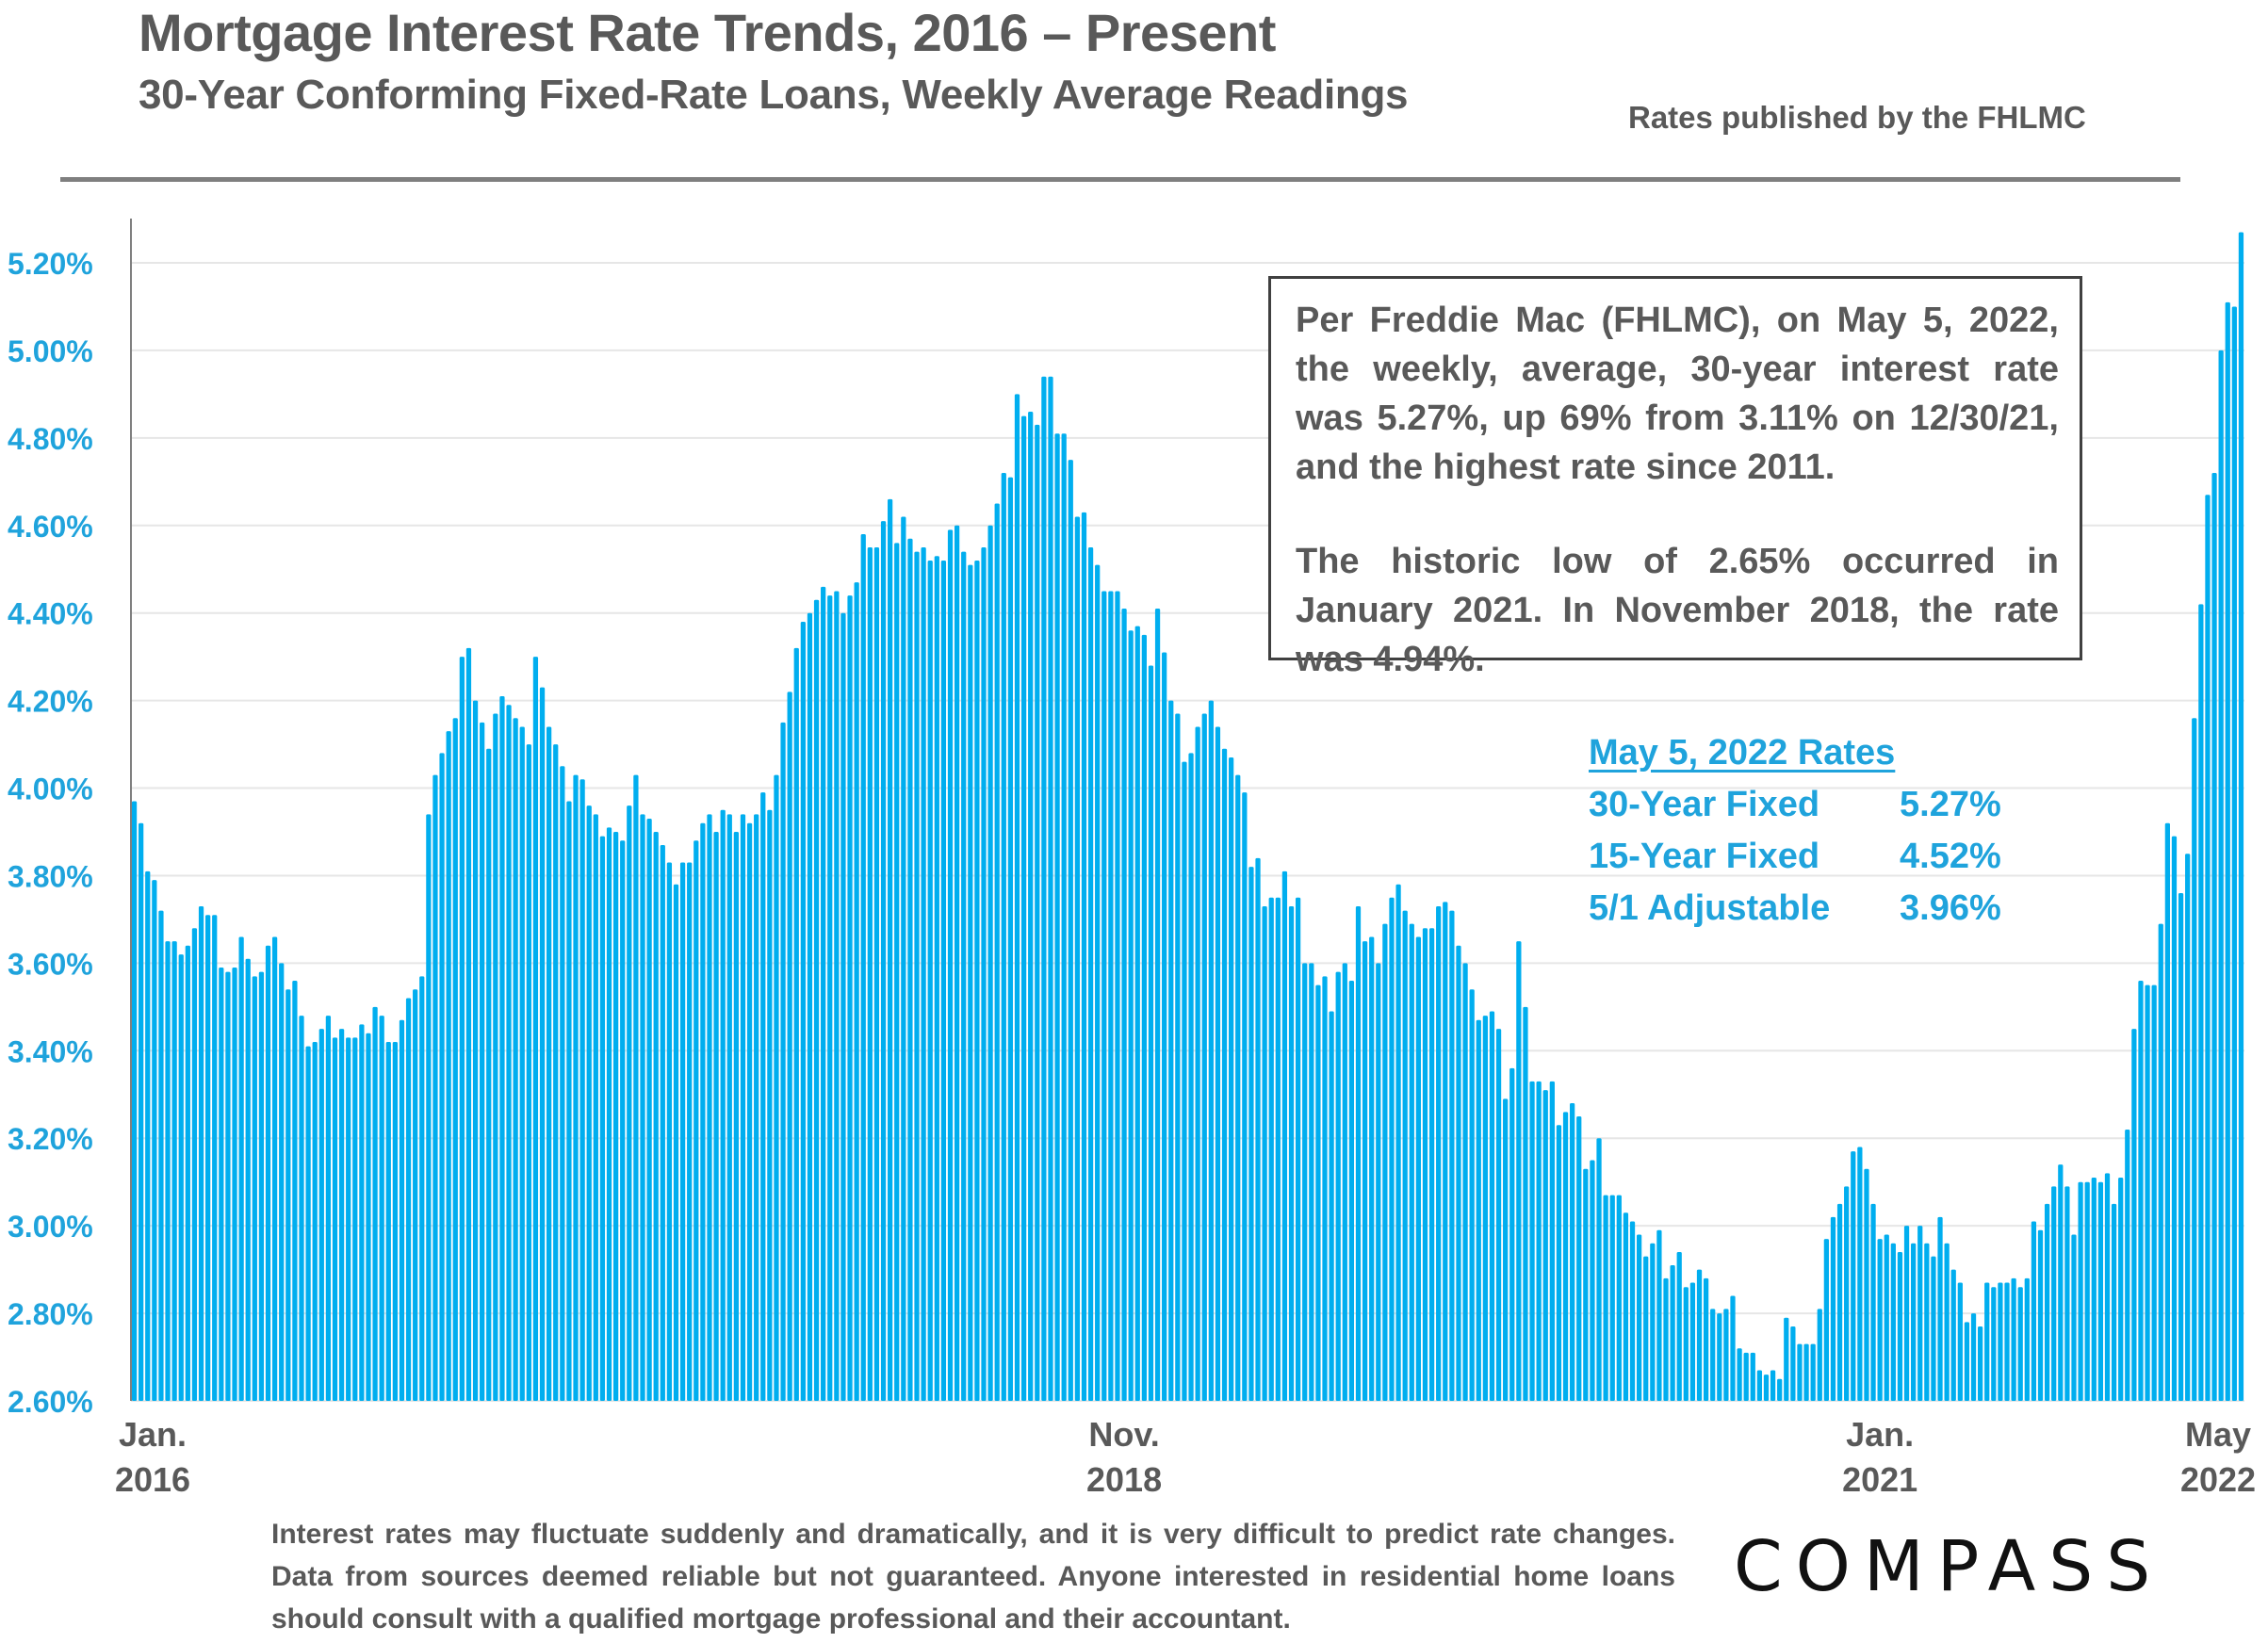 This screenshot has width=2268, height=1643. I want to click on rate-row-30yr: 30-Year Fixed 5.27%, so click(1795, 805).